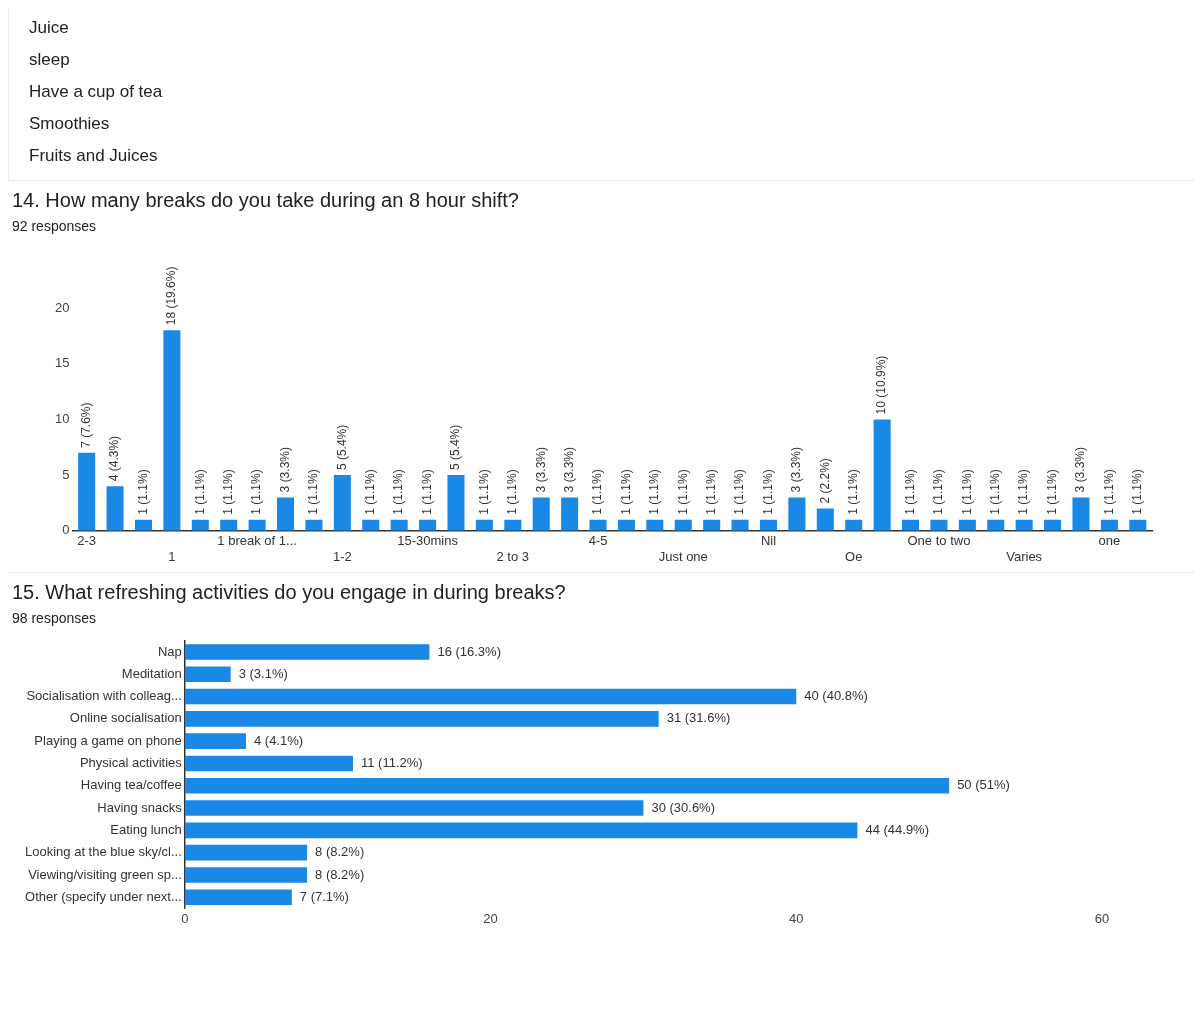  Describe the element at coordinates (151, 673) in the screenshot. I see `y-tick-label: Meditation` at that location.